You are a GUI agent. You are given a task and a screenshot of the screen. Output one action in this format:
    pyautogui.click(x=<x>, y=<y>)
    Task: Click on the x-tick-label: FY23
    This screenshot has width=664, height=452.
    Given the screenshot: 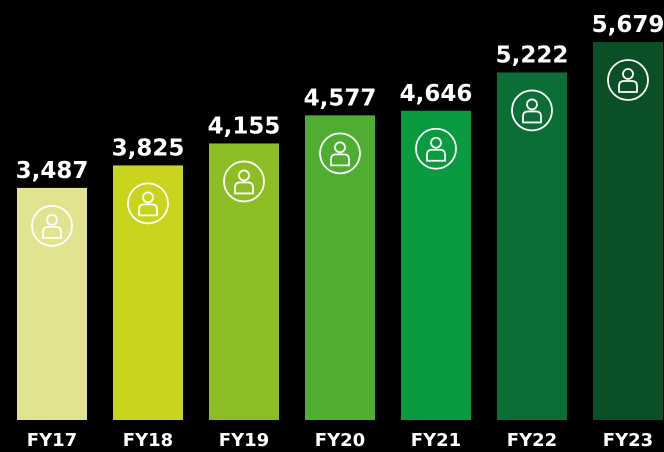 What is the action you would take?
    pyautogui.click(x=628, y=440)
    